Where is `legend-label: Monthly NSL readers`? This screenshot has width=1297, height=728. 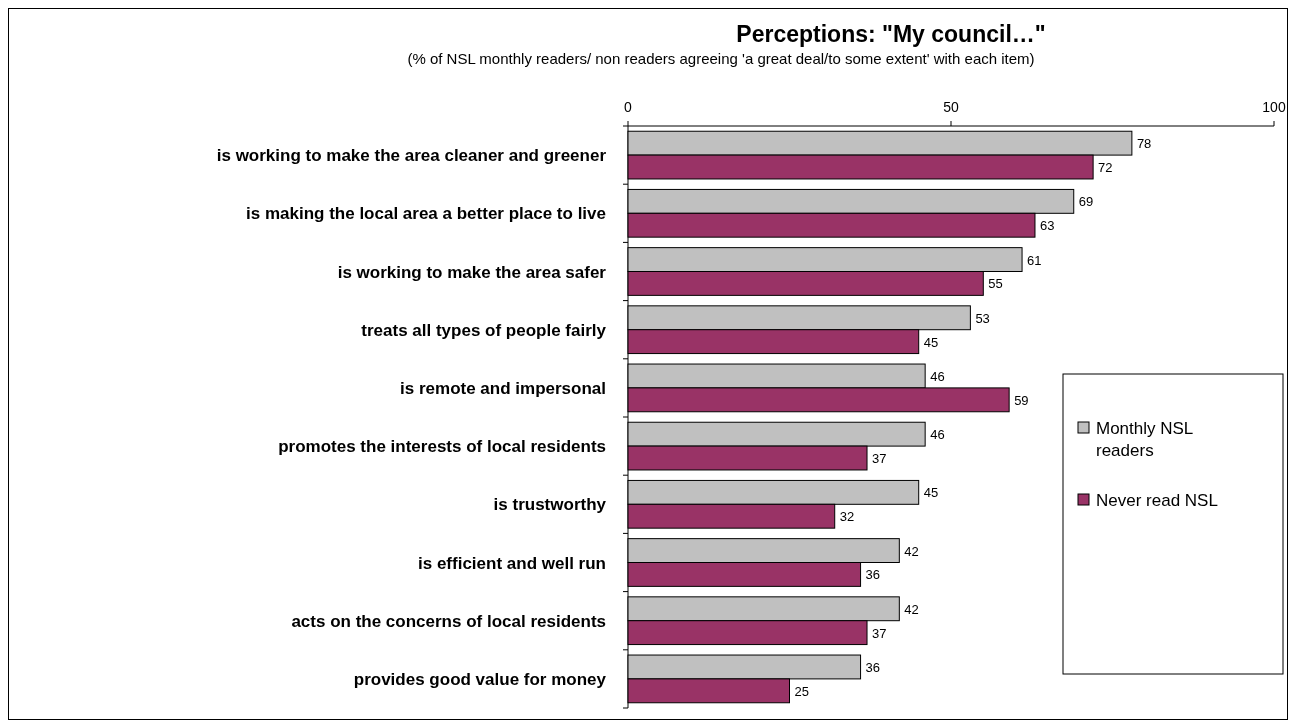
legend-label: Monthly NSL readers is located at coordinates (1145, 439).